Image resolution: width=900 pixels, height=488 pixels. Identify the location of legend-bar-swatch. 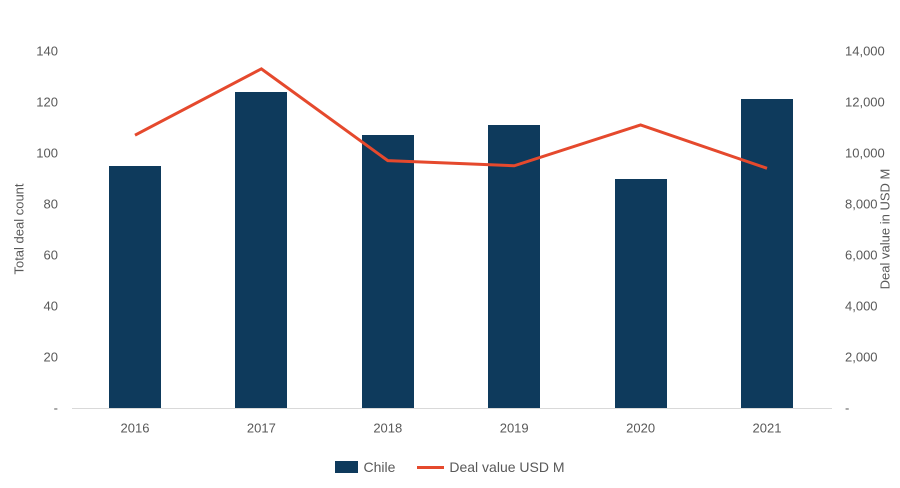
(347, 467).